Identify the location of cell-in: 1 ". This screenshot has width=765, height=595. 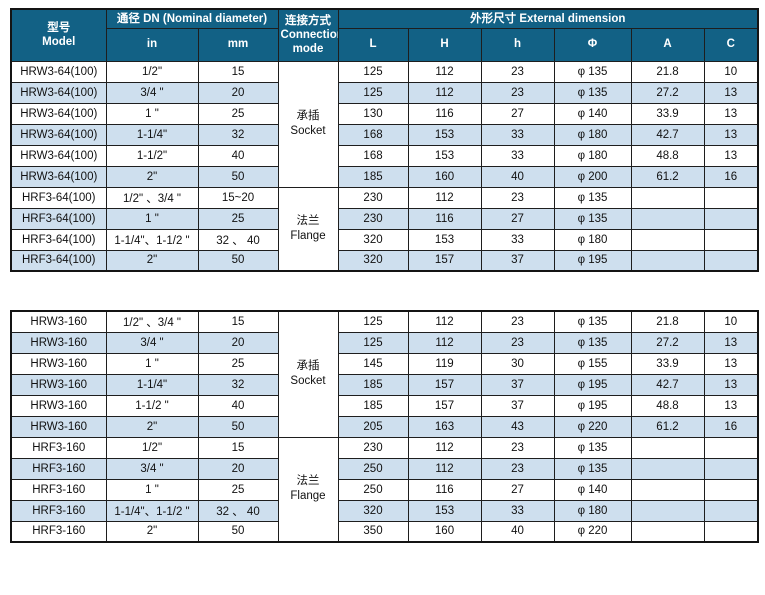
(152, 489).